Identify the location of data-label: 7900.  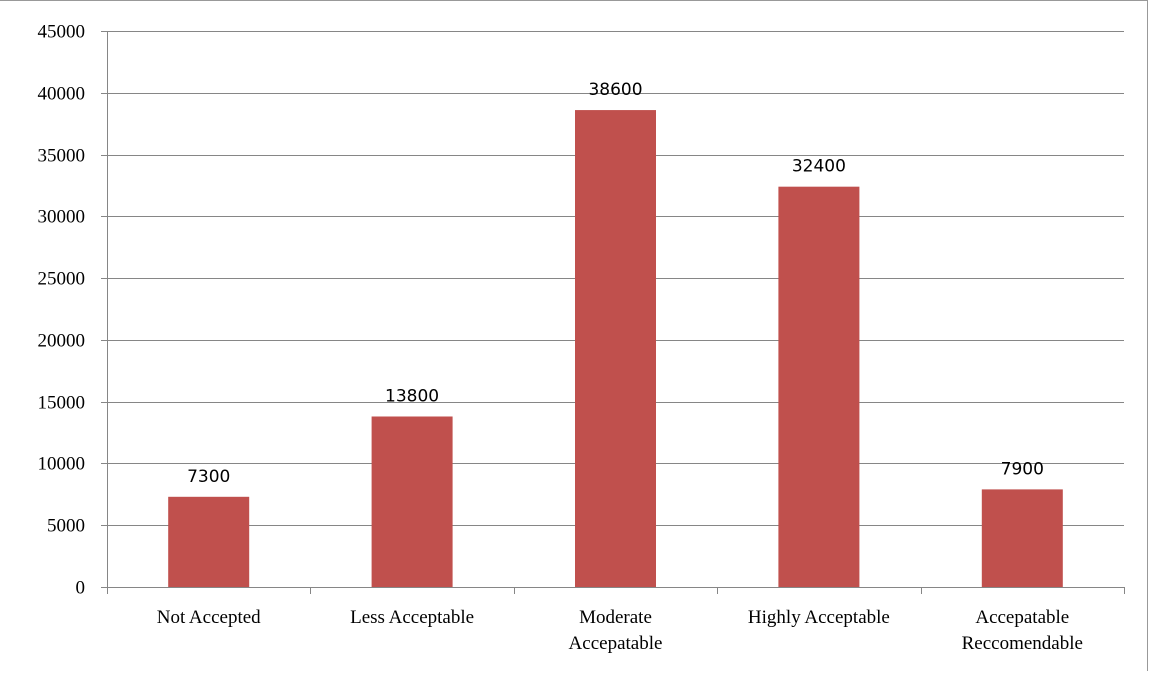
(1022, 469).